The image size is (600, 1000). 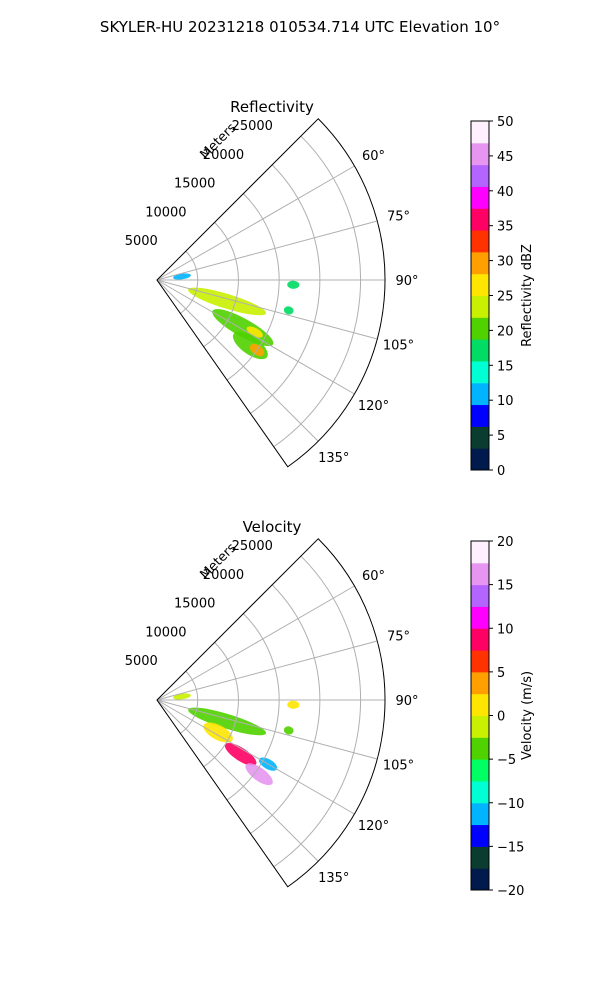 I want to click on colorbar-tick-label: −5, so click(x=506, y=760).